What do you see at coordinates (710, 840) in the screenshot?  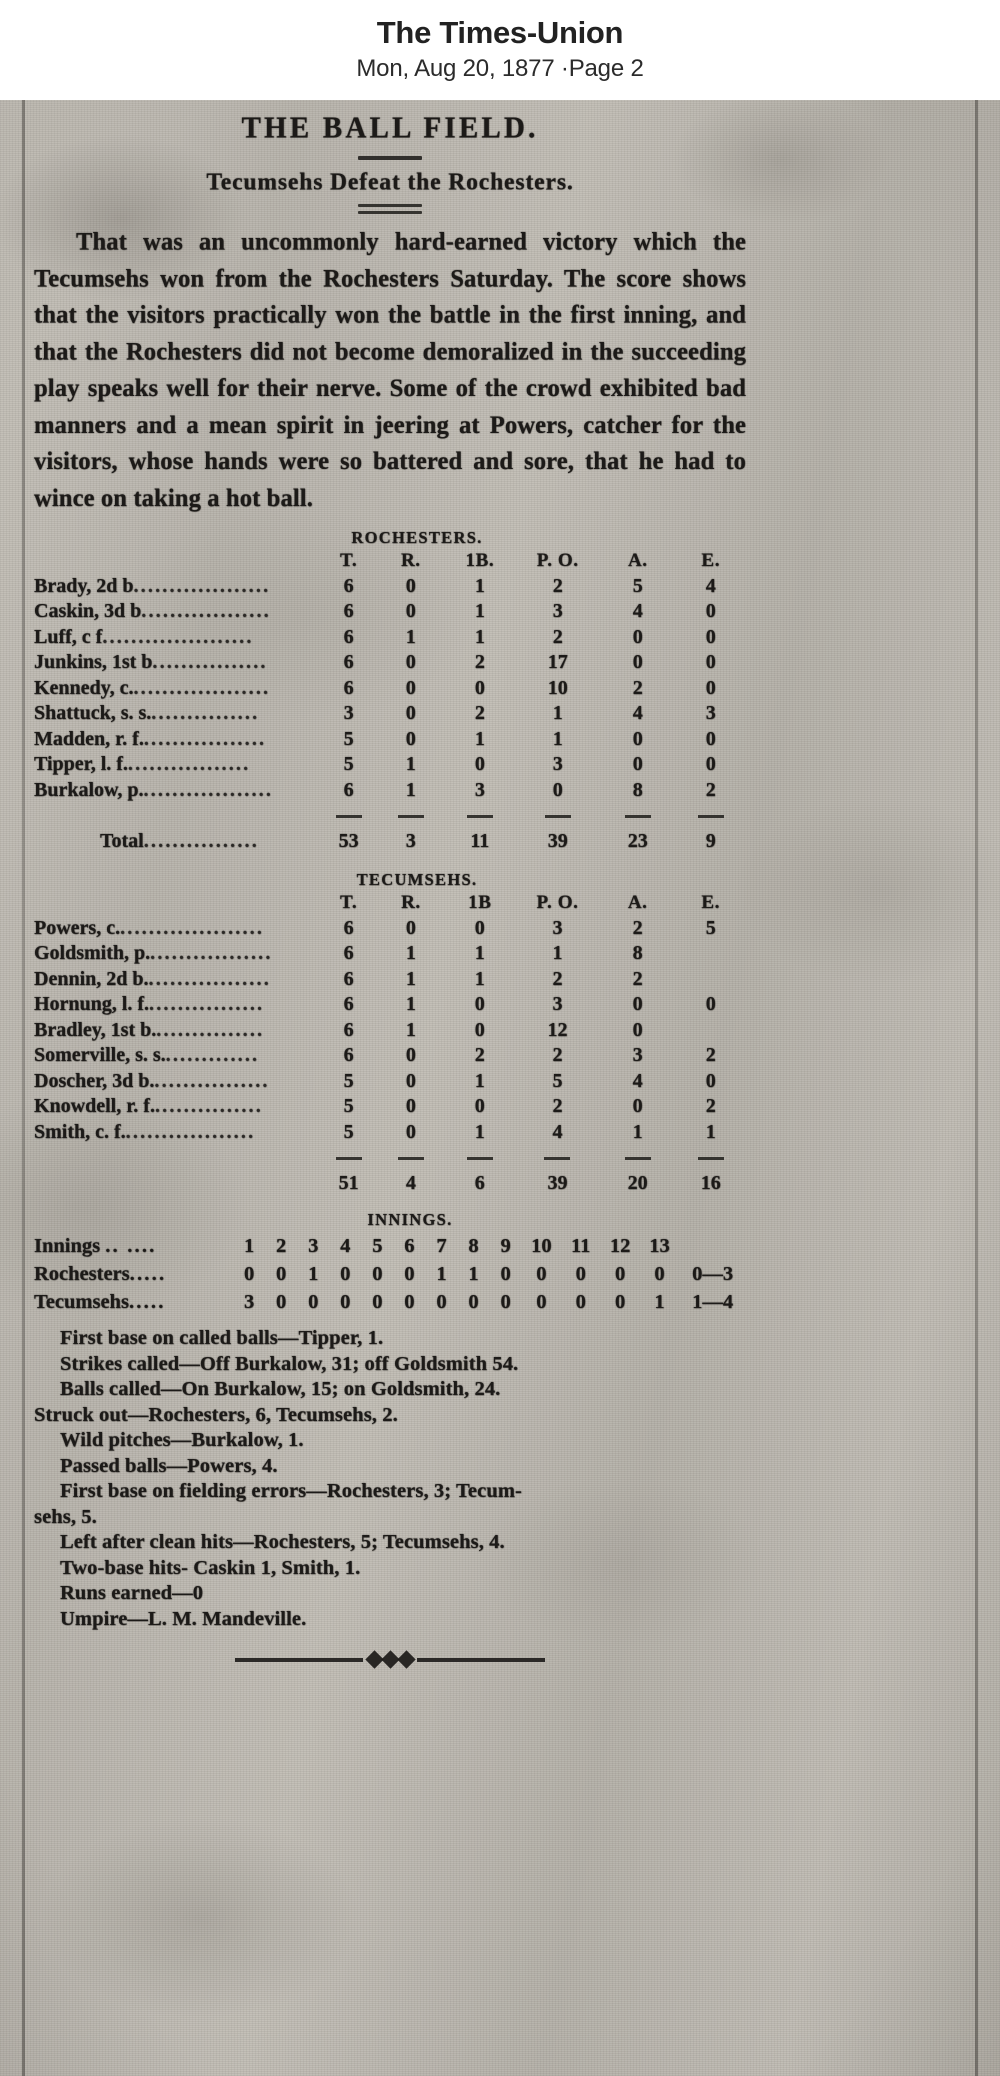 I see `total-stat: 9` at bounding box center [710, 840].